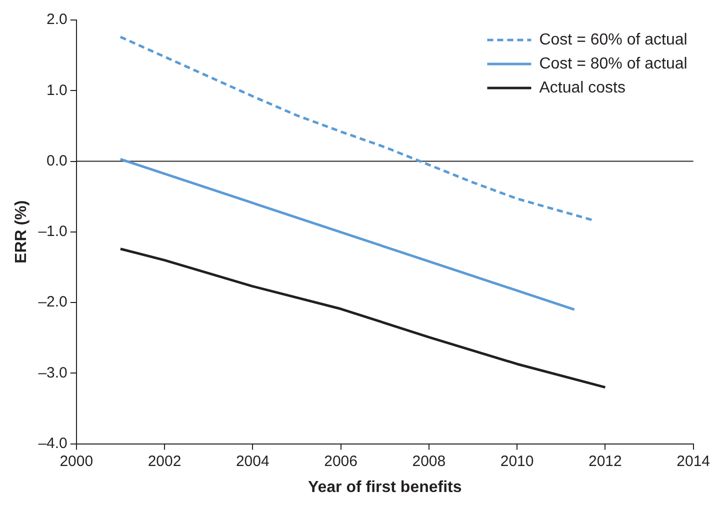 The height and width of the screenshot is (509, 721). I want to click on legend-label: Cost = 80% of actual, so click(613, 63).